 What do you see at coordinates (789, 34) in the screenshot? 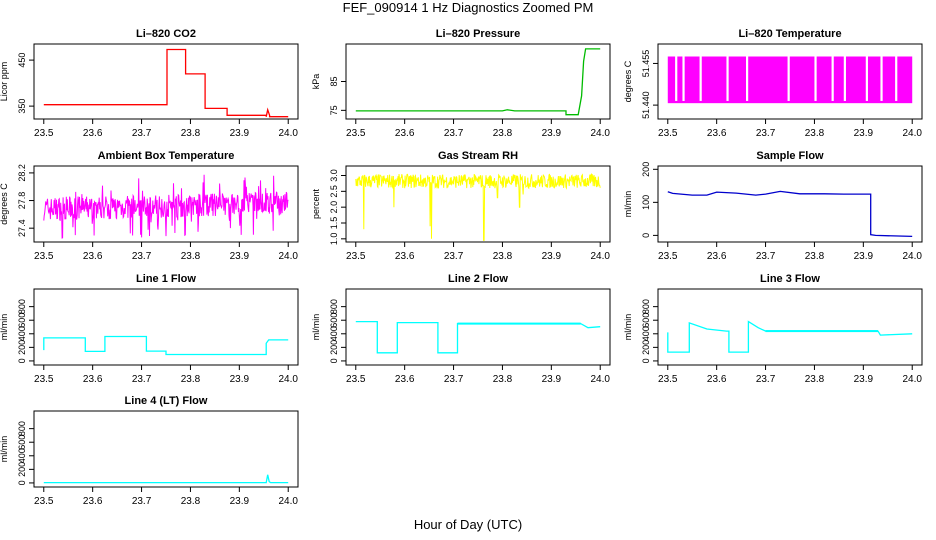
I see `panel-title: Li–820 Temperature` at bounding box center [789, 34].